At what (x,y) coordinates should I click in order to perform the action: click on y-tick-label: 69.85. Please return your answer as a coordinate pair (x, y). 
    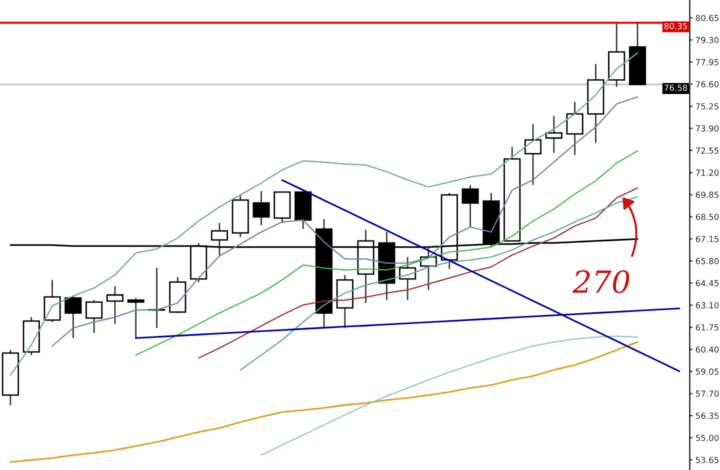
    Looking at the image, I should click on (707, 195).